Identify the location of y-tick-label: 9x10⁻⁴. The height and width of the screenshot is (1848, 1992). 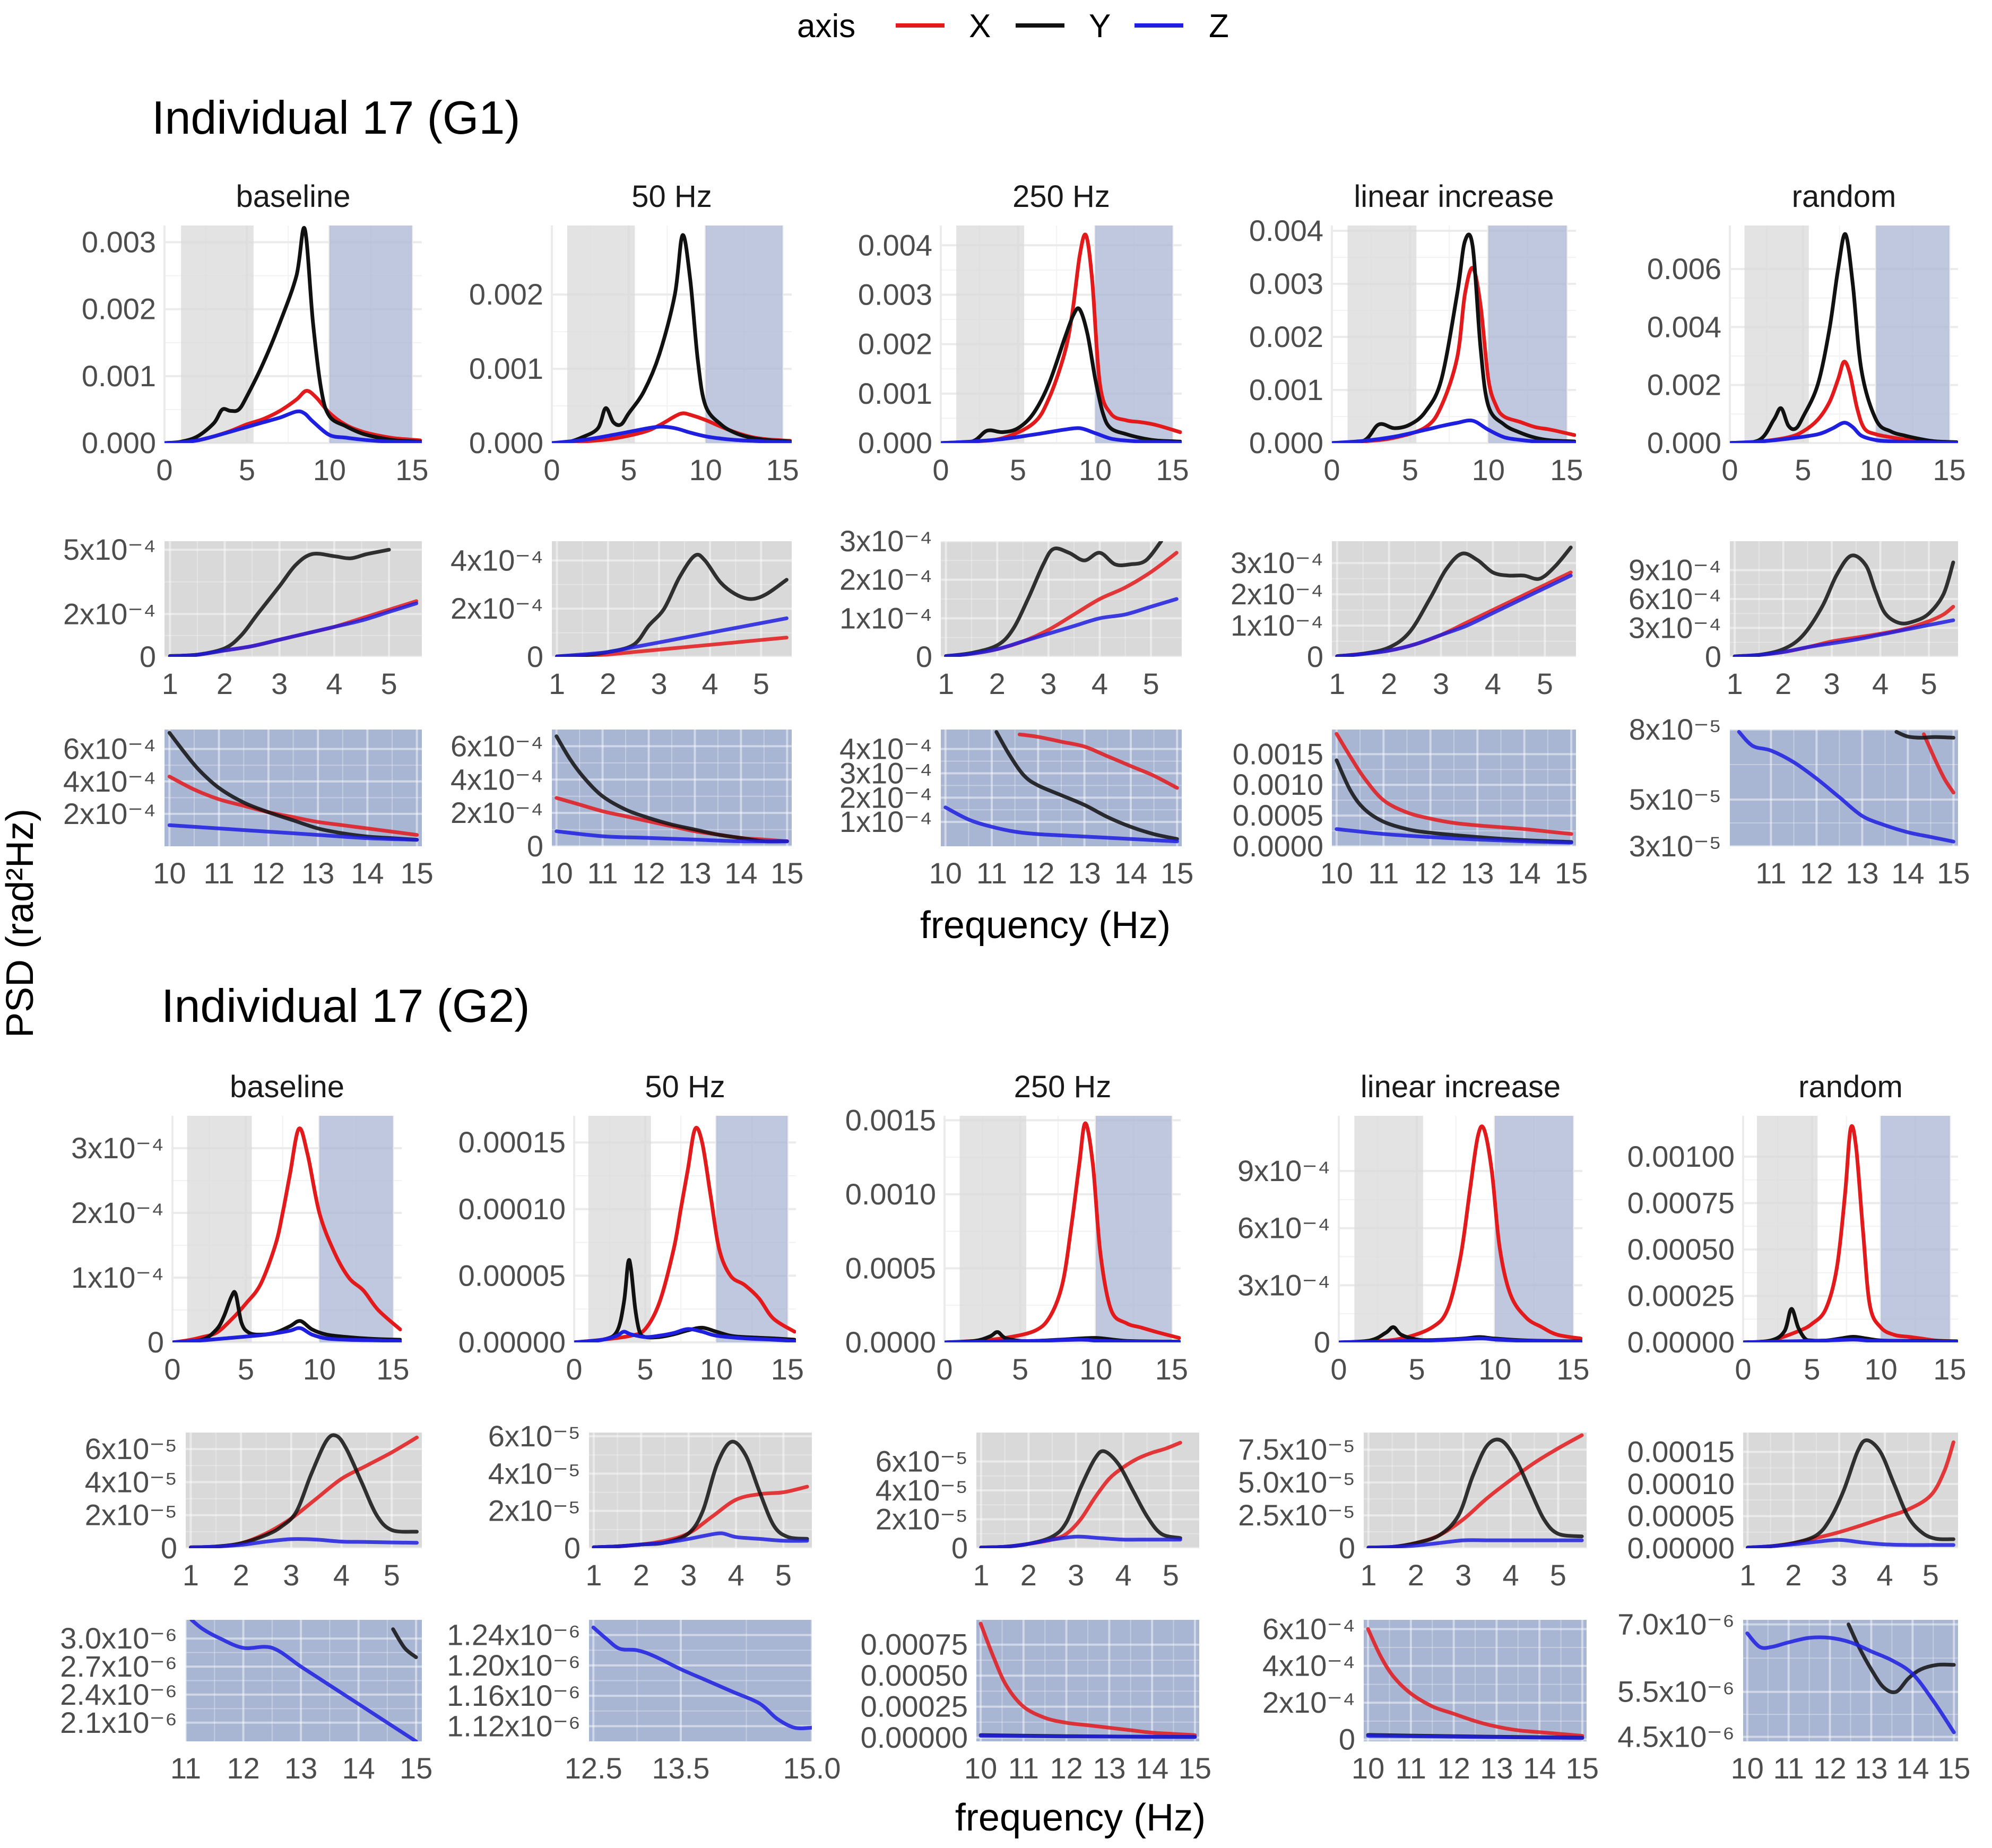
(1675, 570).